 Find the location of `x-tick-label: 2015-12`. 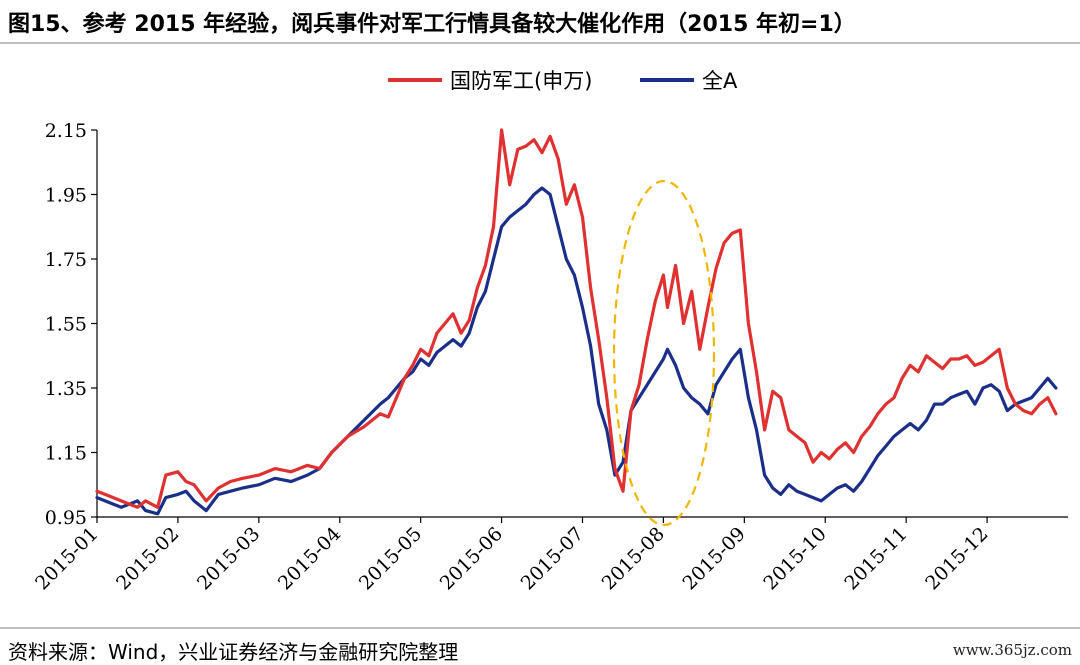

x-tick-label: 2015-12 is located at coordinates (956, 558).